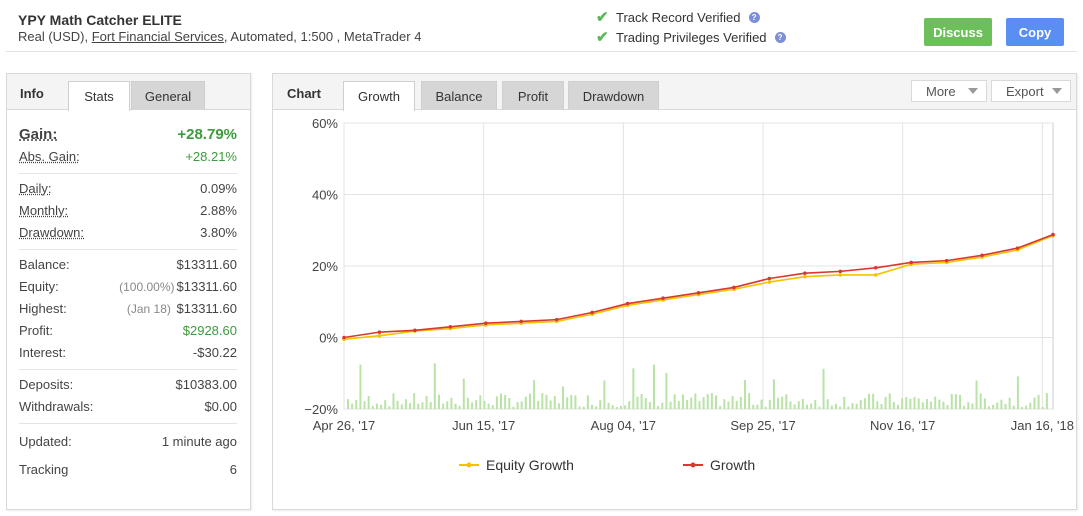  I want to click on updated-value: 1 minute ago, so click(199, 441).